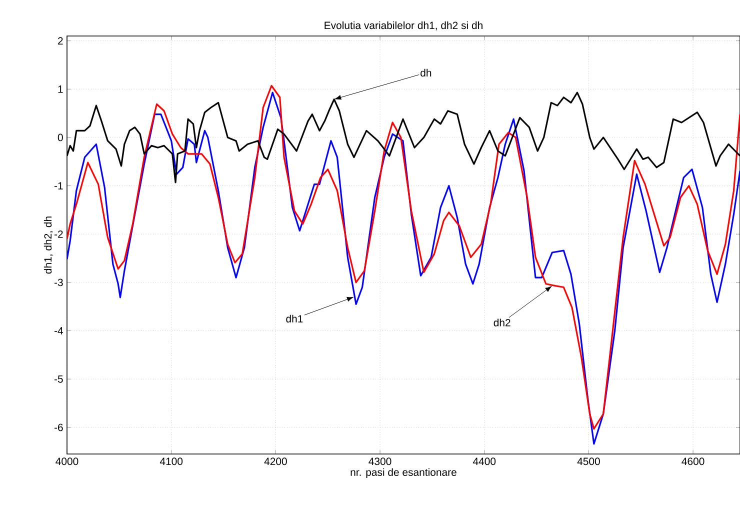  I want to click on y-tick-label: 0, so click(60, 138).